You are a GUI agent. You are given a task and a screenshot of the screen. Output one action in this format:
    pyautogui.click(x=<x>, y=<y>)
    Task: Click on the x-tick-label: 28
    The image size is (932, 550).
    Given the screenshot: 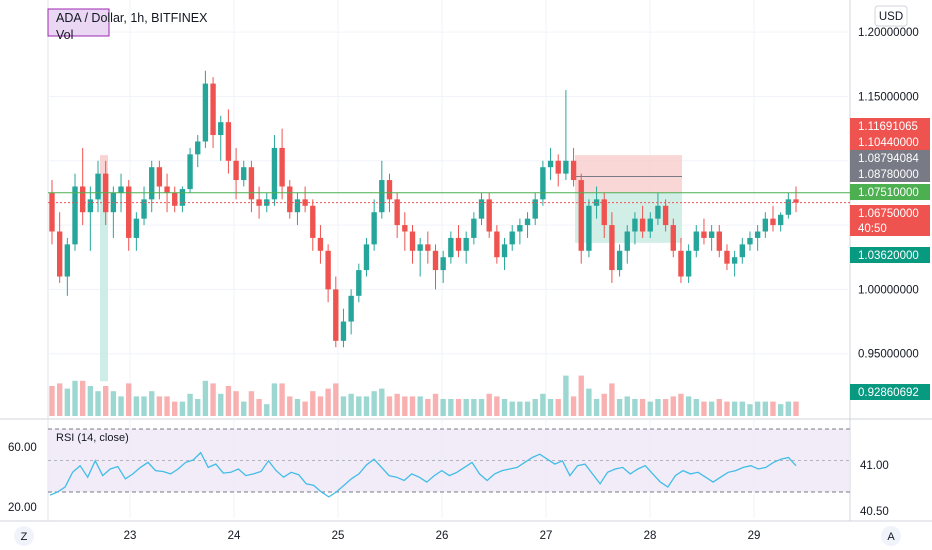 What is the action you would take?
    pyautogui.click(x=650, y=536)
    